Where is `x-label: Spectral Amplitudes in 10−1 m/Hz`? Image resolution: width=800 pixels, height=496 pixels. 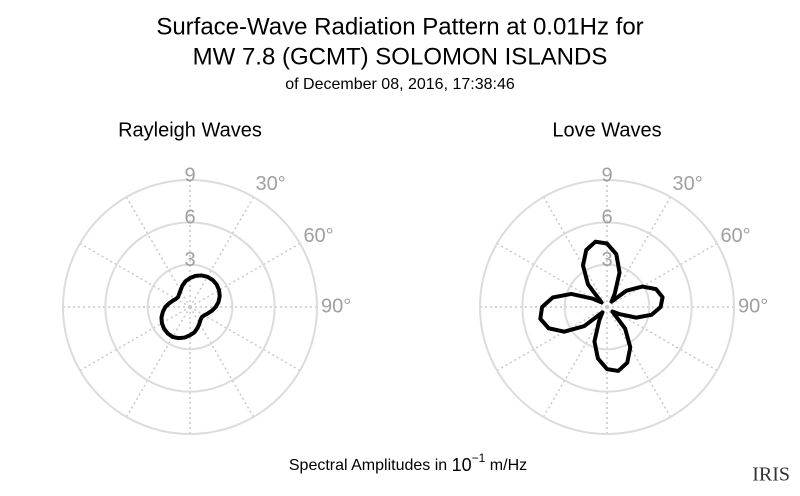
x-label: Spectral Amplitudes in 10−1 m/Hz is located at coordinates (408, 463).